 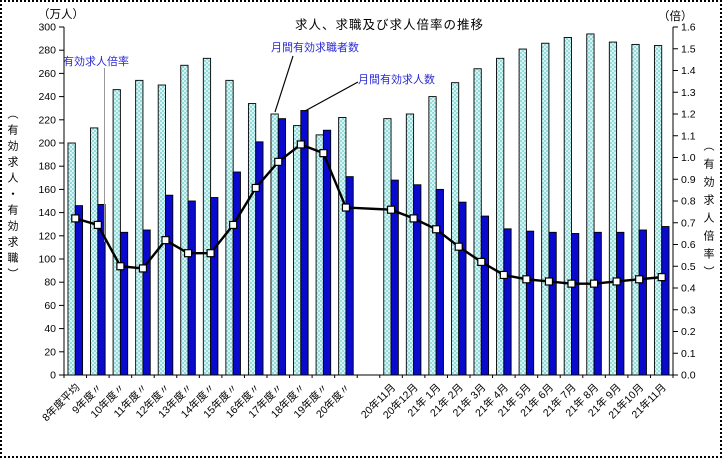 I want to click on svg-text: 260, so click(x=47, y=74).